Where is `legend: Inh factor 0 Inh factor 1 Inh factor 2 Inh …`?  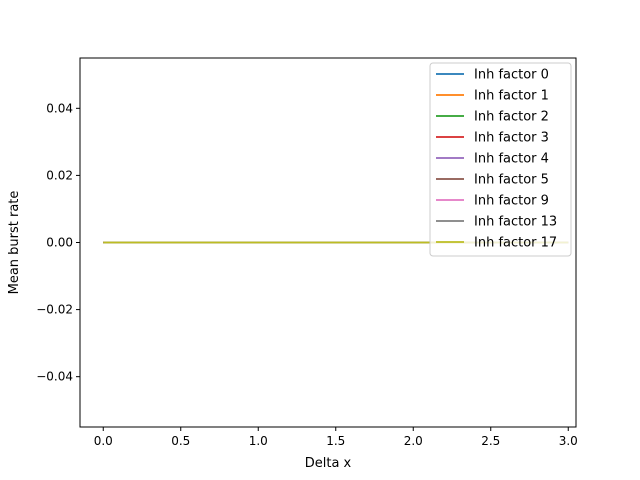 legend: Inh factor 0 Inh factor 1 Inh factor 2 Inh … is located at coordinates (500, 159).